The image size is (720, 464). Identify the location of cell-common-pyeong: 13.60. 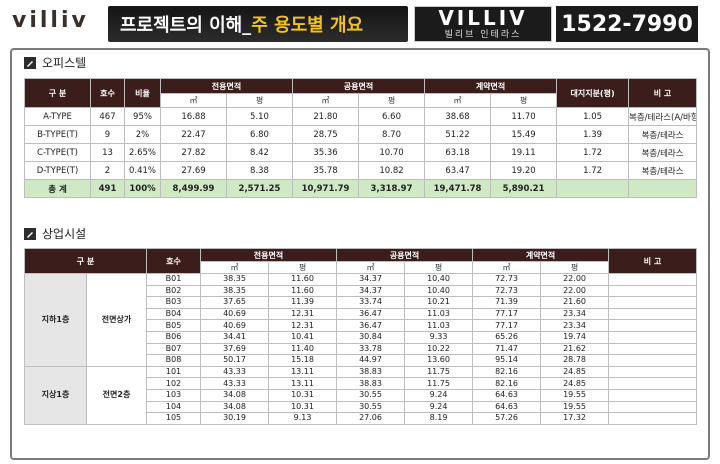
(439, 360).